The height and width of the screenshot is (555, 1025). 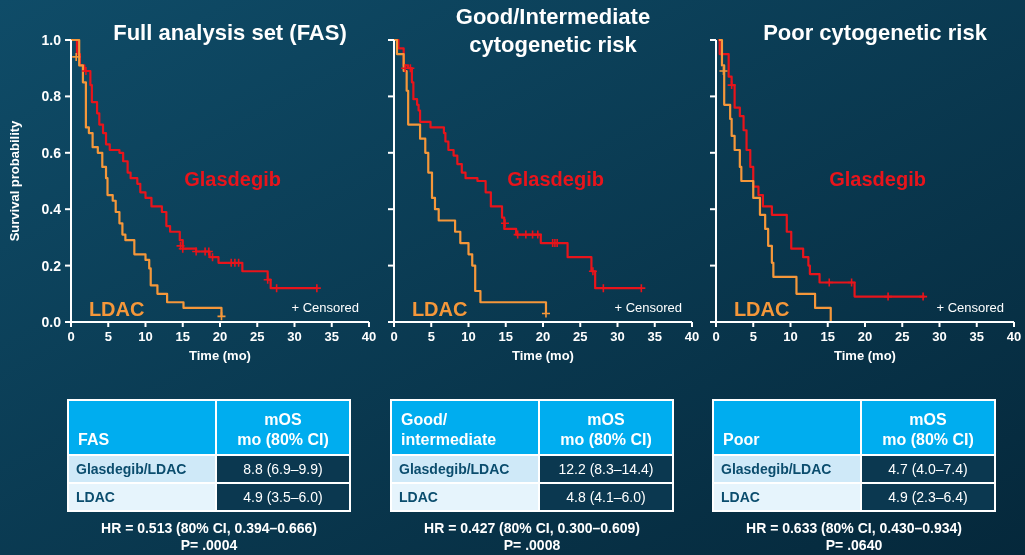 I want to click on text: P= .0640, so click(x=854, y=545).